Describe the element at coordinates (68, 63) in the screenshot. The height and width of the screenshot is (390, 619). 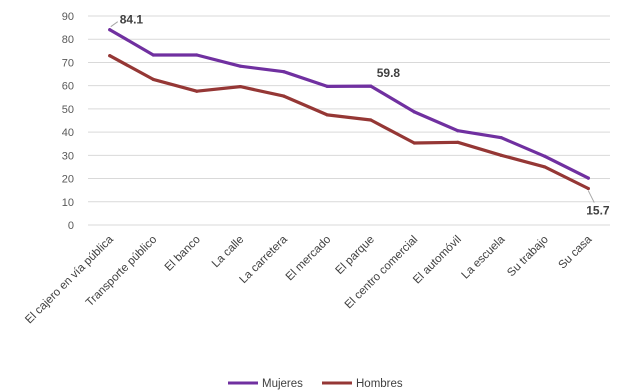
I see `y-tick-label: 70` at that location.